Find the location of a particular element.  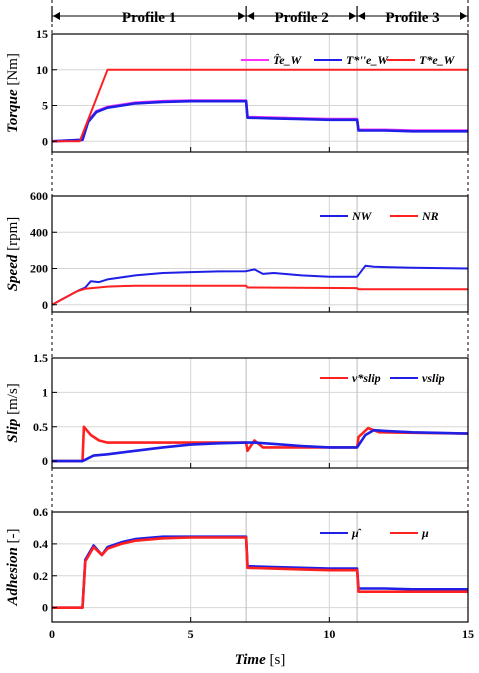

profile-label: Profile 2 is located at coordinates (301, 18).